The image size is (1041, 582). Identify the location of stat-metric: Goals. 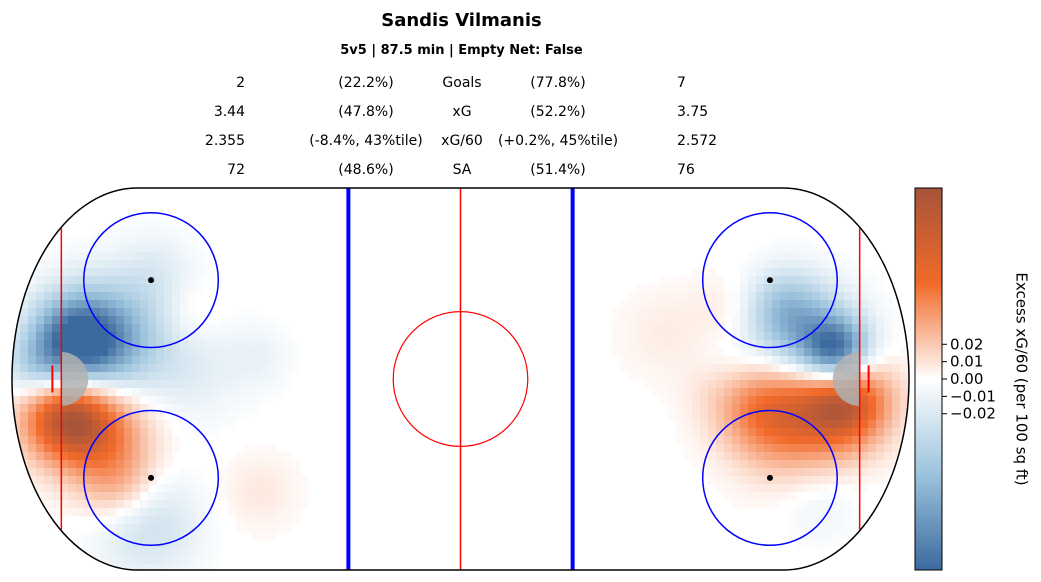
(462, 83).